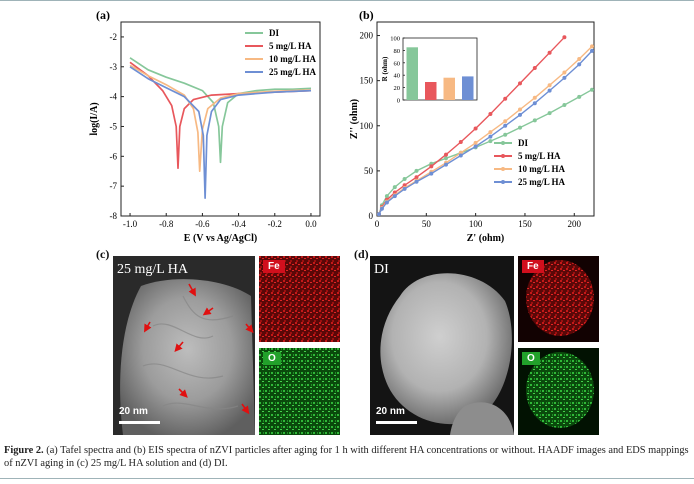  I want to click on image-label-d: DI, so click(381, 269).